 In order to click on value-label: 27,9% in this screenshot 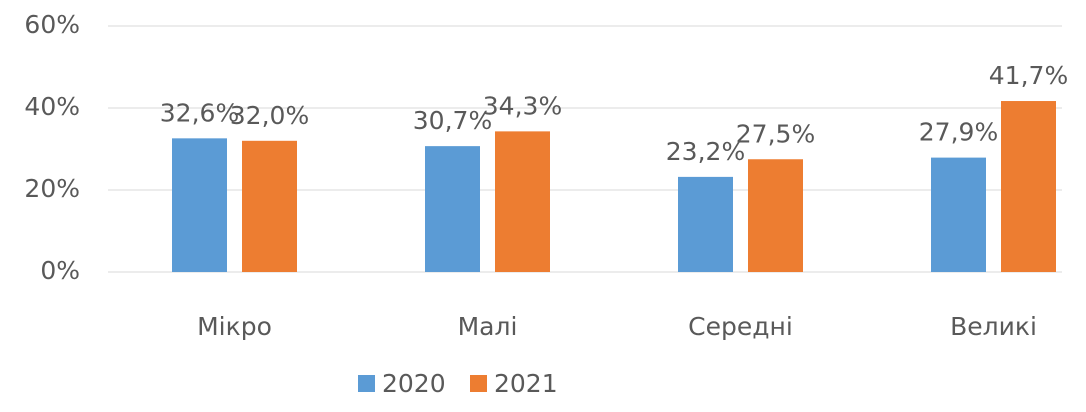, I will do `click(958, 132)`.